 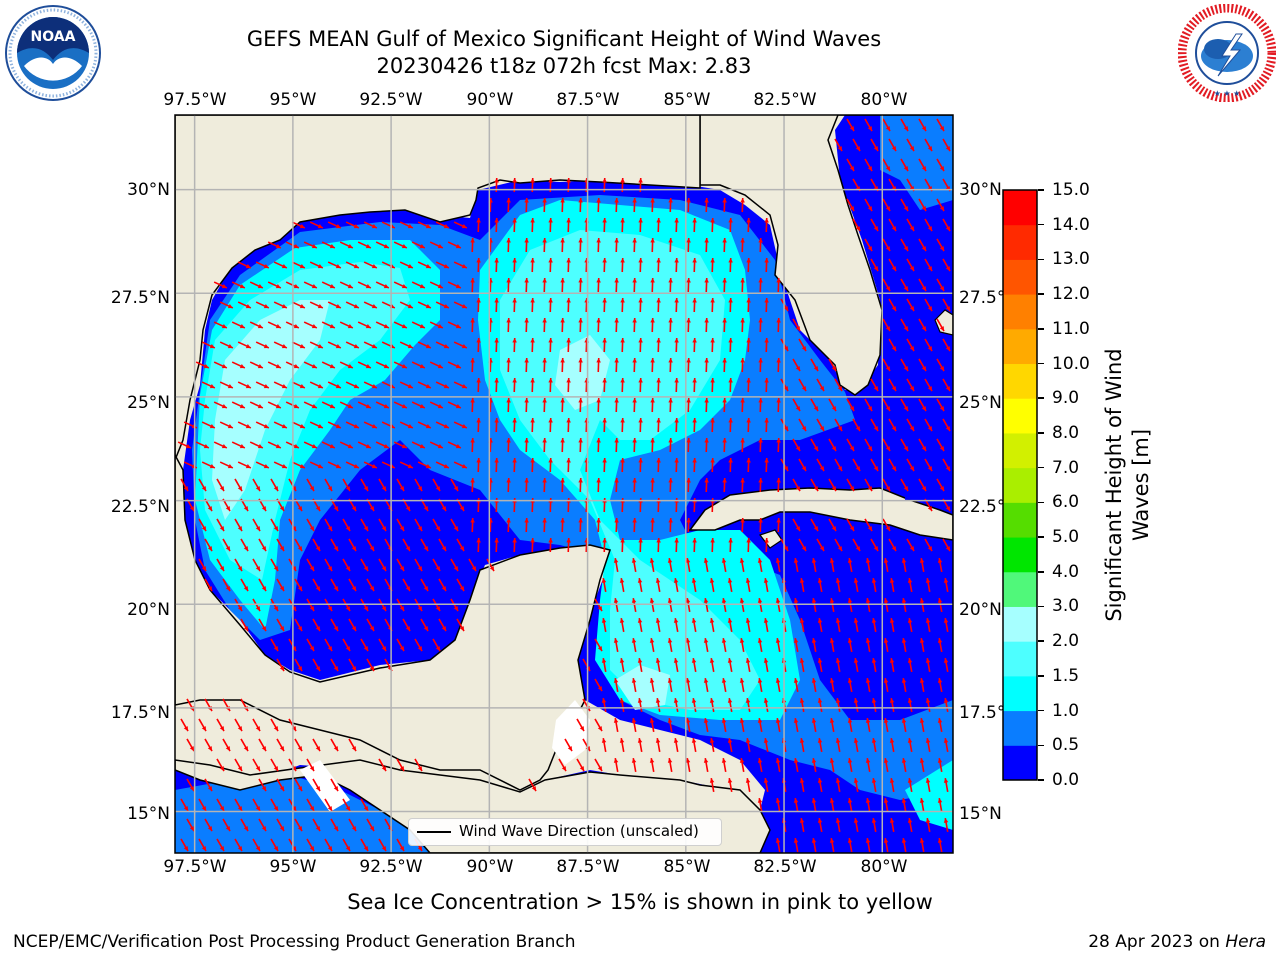 I want to click on lon-tick-bottom: 92.5°W, so click(x=391, y=867).